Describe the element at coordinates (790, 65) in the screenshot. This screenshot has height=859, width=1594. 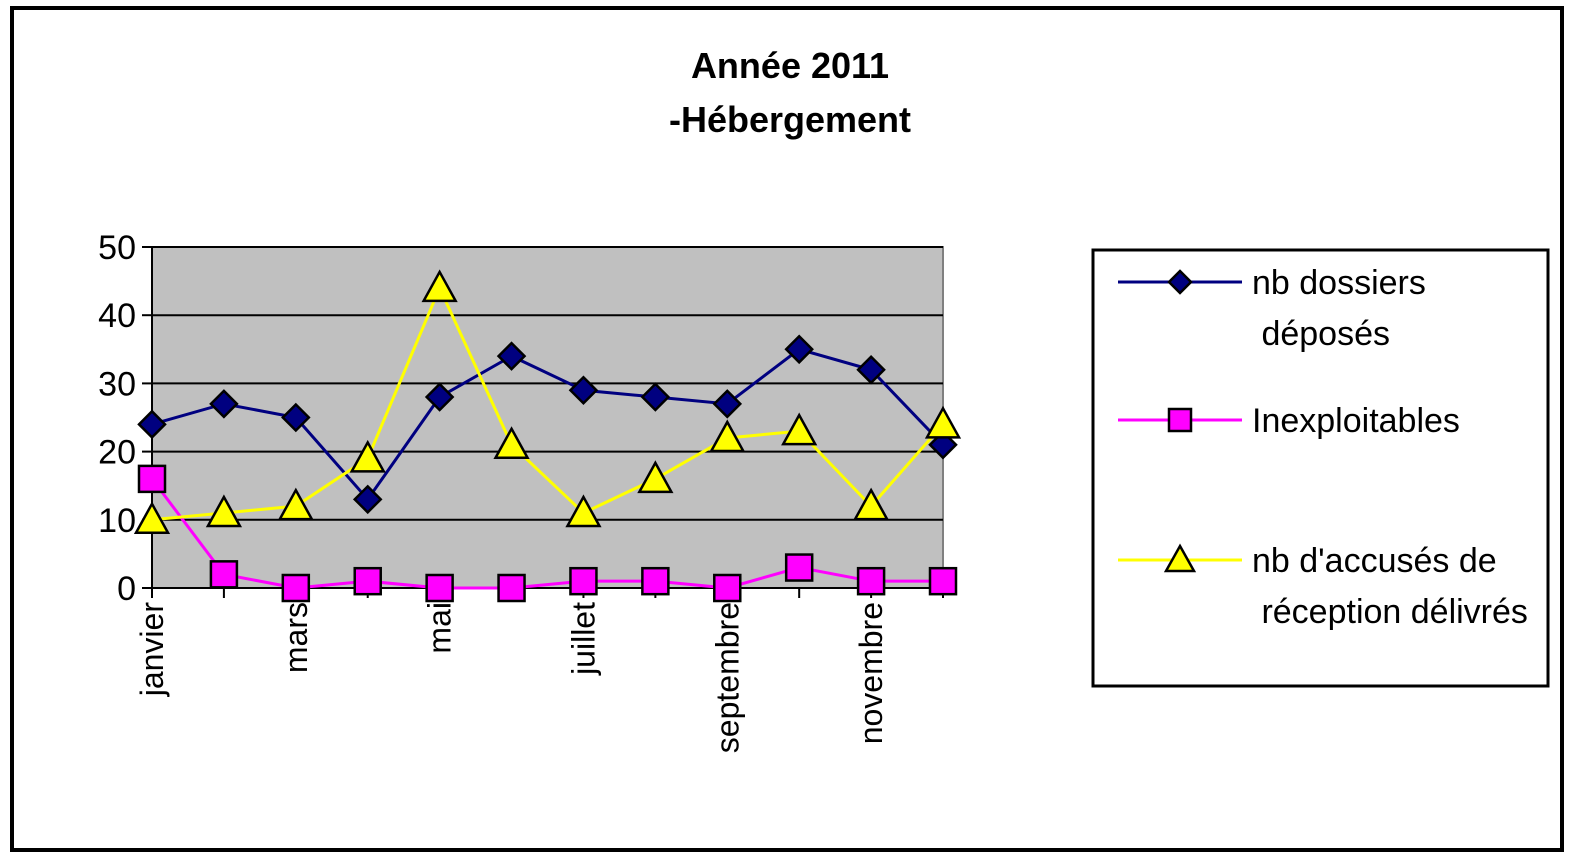
I see `chart-title: Année 2011` at that location.